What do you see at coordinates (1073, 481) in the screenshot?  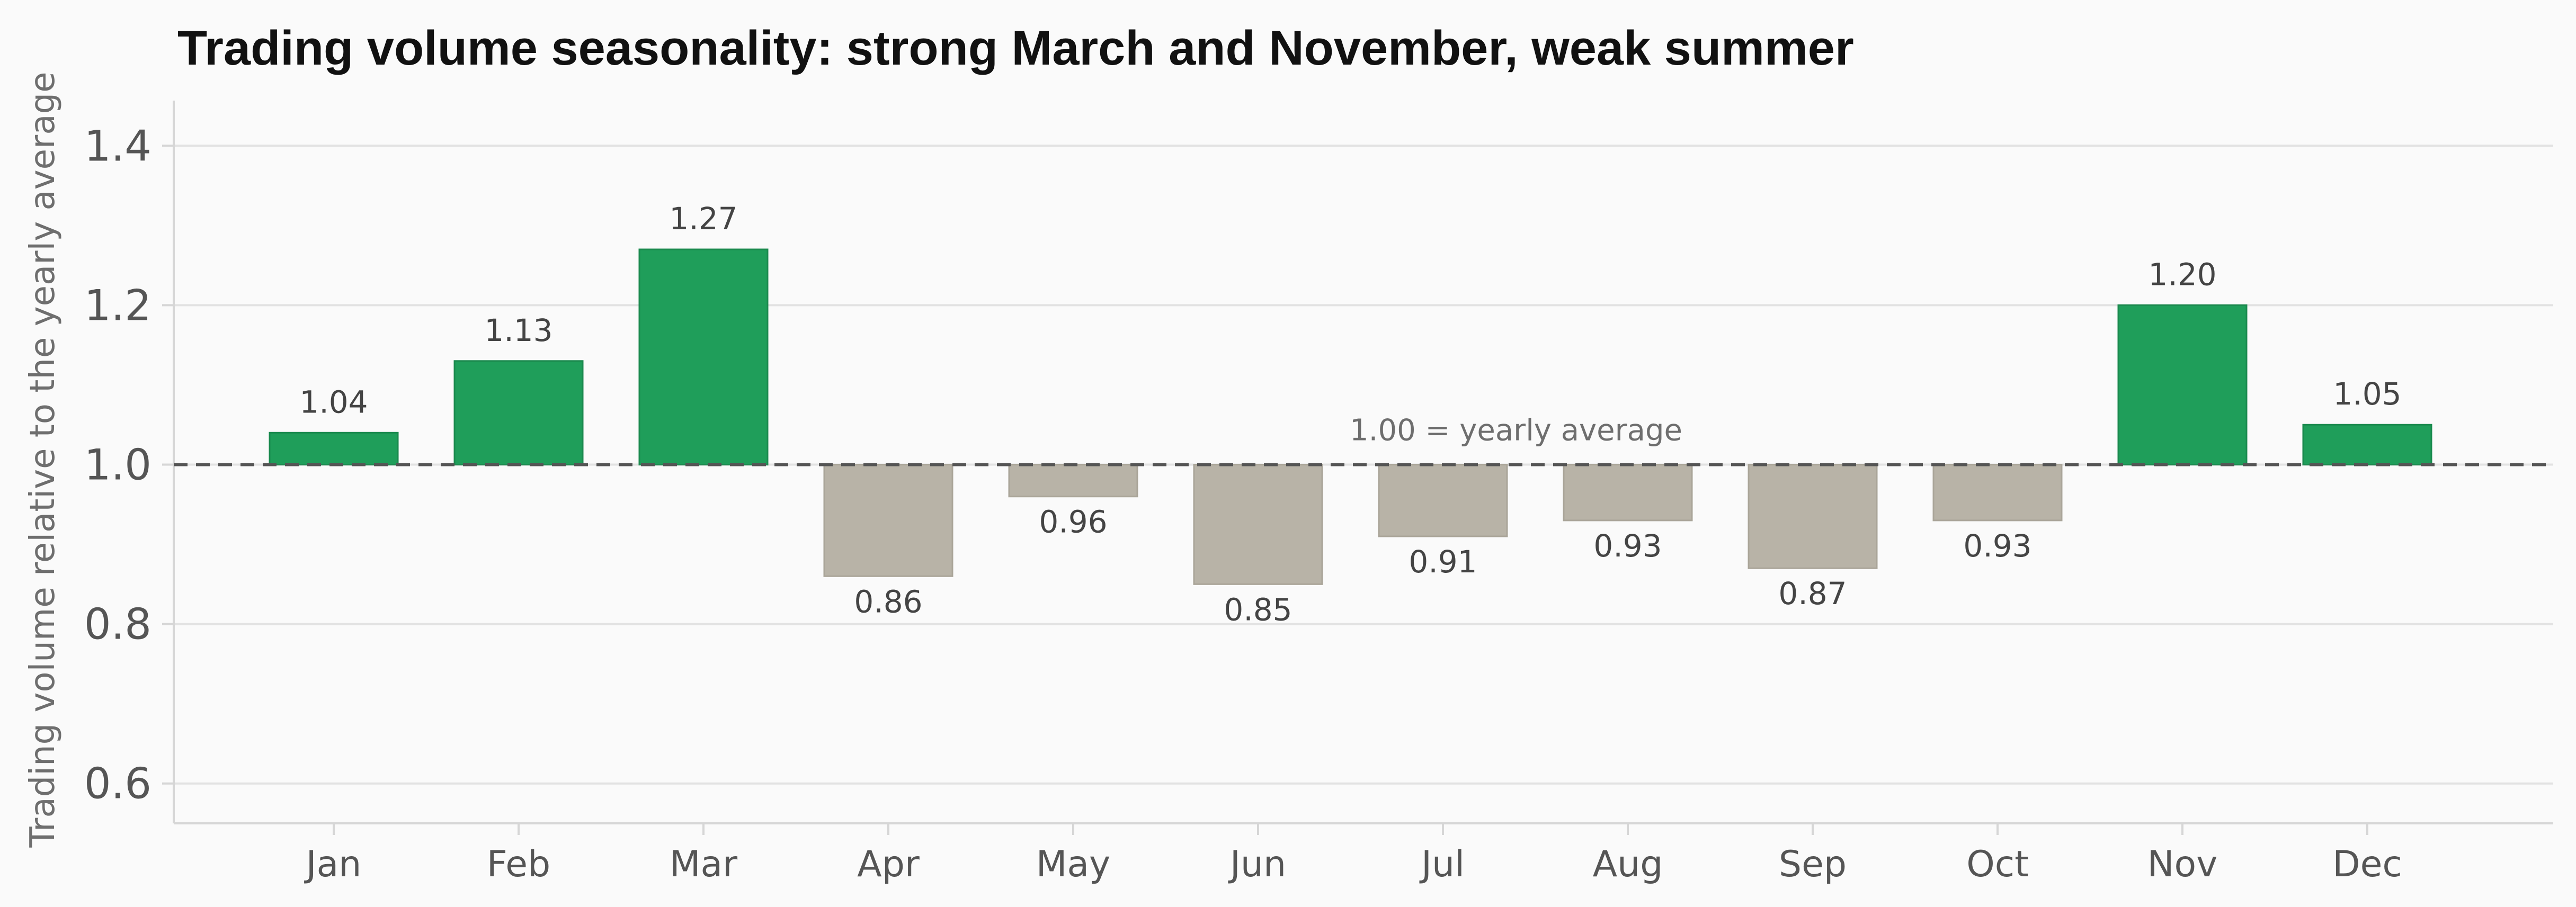 I see `bar-may` at bounding box center [1073, 481].